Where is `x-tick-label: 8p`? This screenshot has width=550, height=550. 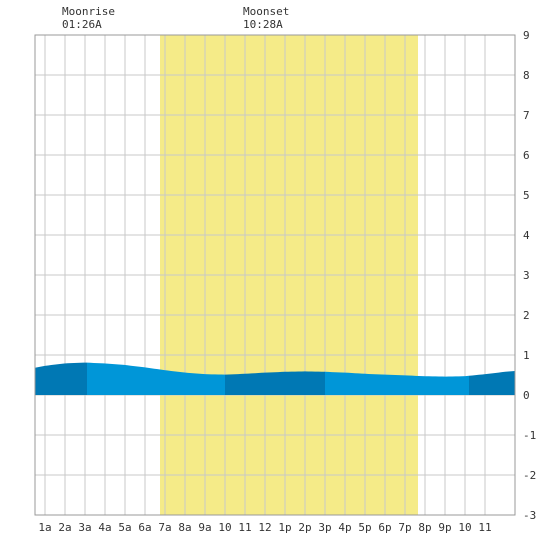 x-tick-label: 8p is located at coordinates (424, 527).